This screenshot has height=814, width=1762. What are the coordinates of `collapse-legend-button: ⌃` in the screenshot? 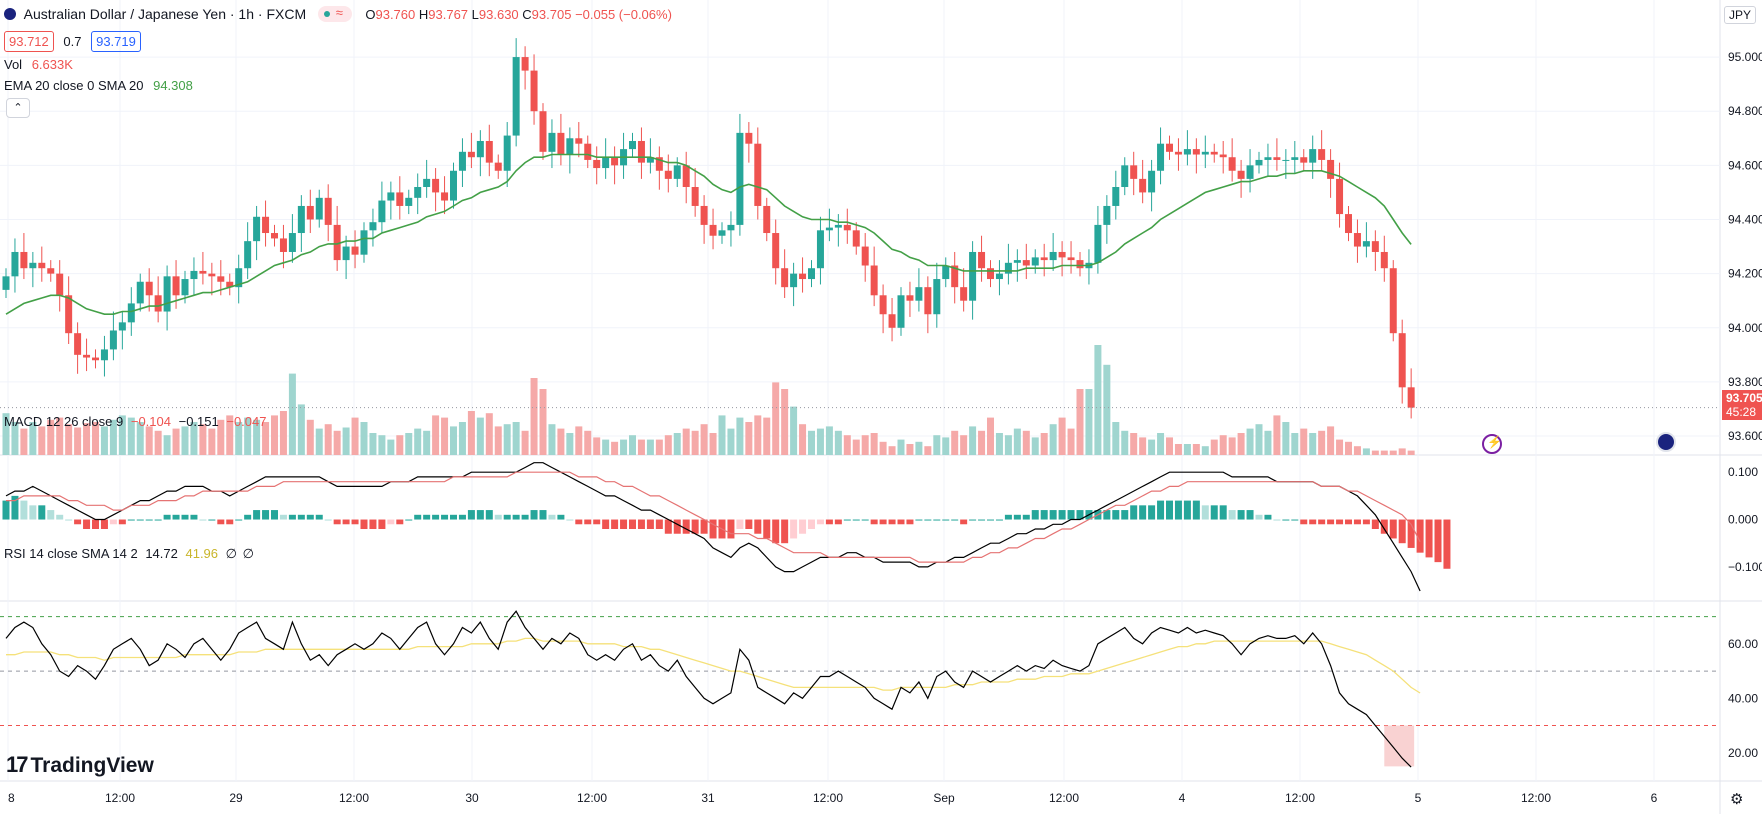 It's located at (18, 108).